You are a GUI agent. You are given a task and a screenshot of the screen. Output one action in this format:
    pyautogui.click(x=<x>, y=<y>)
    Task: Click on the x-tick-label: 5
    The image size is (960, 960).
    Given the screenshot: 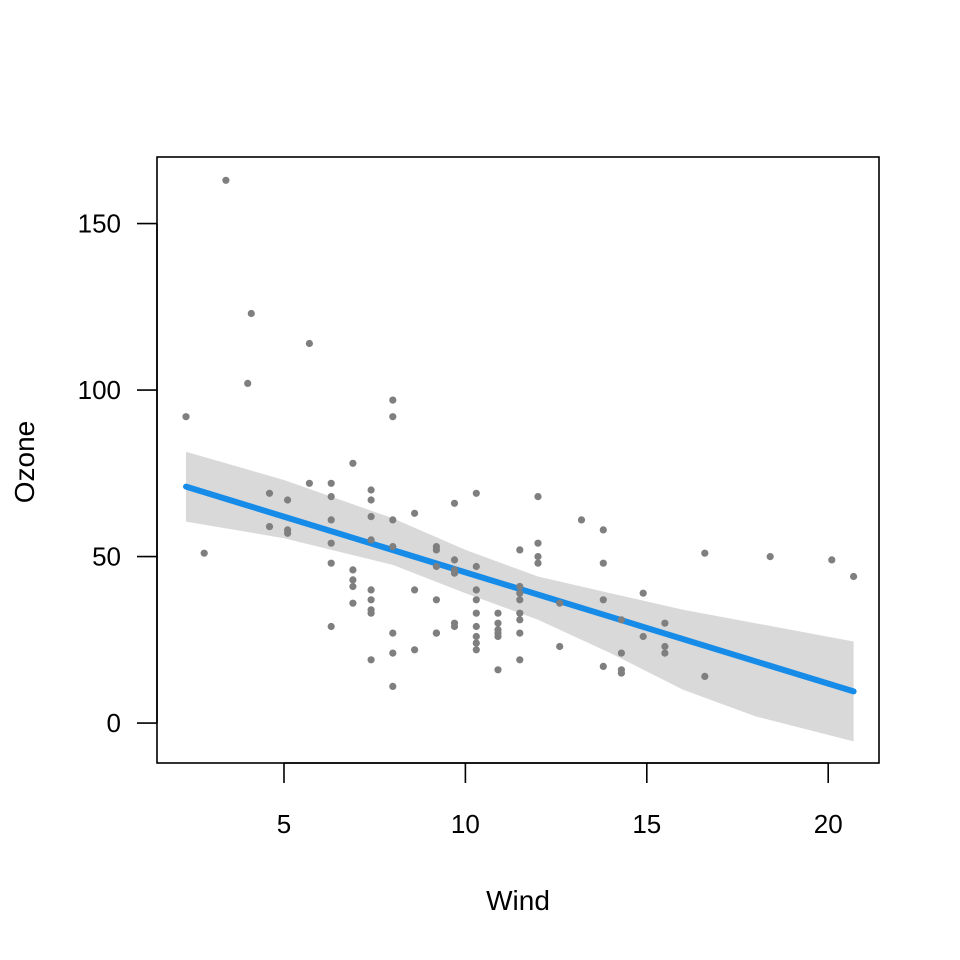 What is the action you would take?
    pyautogui.click(x=284, y=824)
    